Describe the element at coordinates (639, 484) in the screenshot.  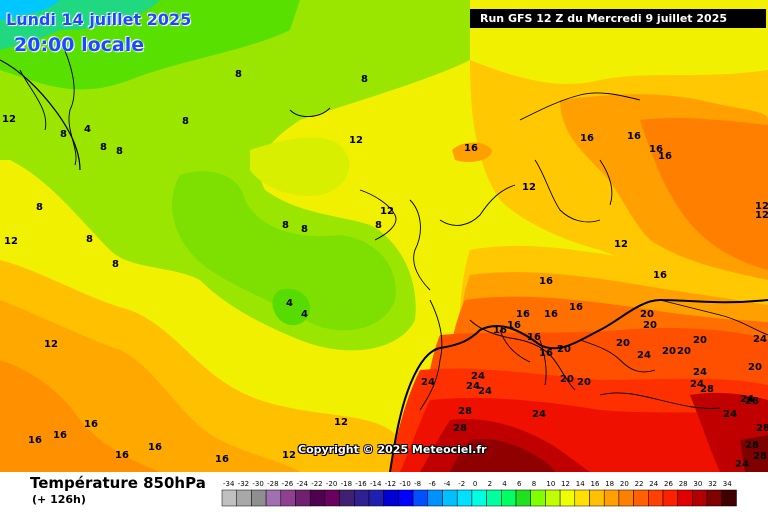
I see `legend-tick-label: 22` at that location.